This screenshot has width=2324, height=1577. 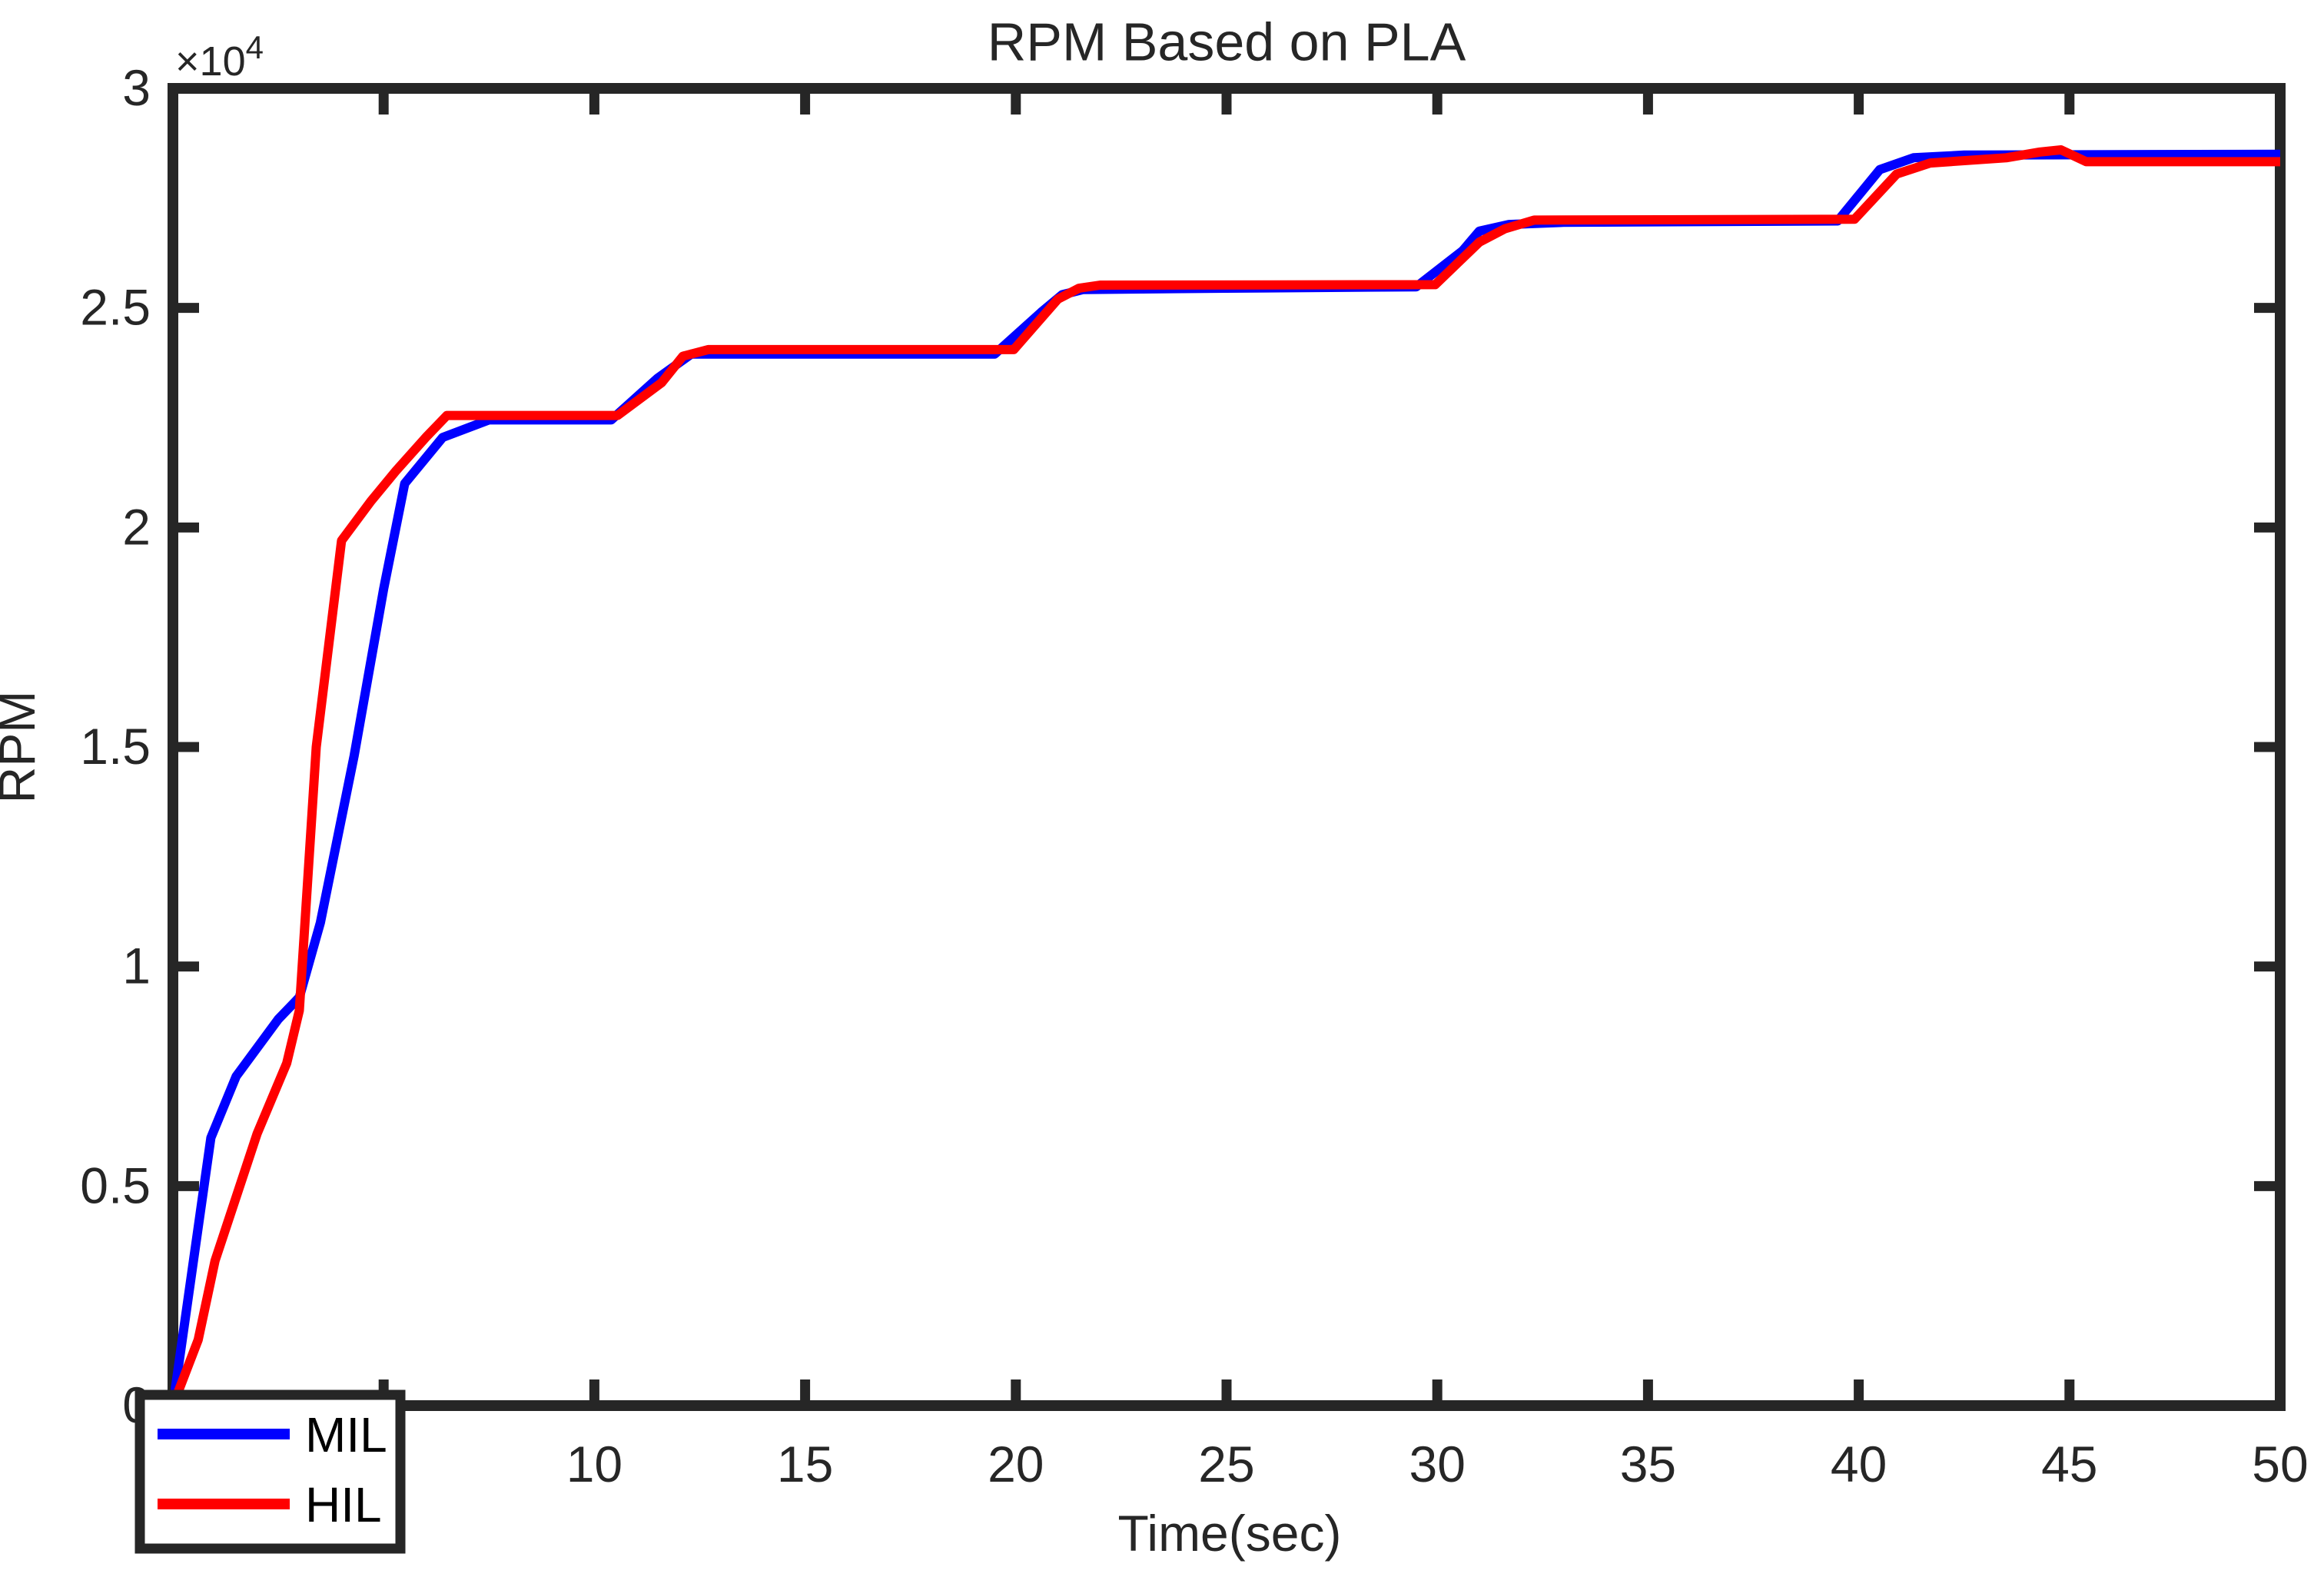 I want to click on y-tick-label: 2.5, so click(x=115, y=307).